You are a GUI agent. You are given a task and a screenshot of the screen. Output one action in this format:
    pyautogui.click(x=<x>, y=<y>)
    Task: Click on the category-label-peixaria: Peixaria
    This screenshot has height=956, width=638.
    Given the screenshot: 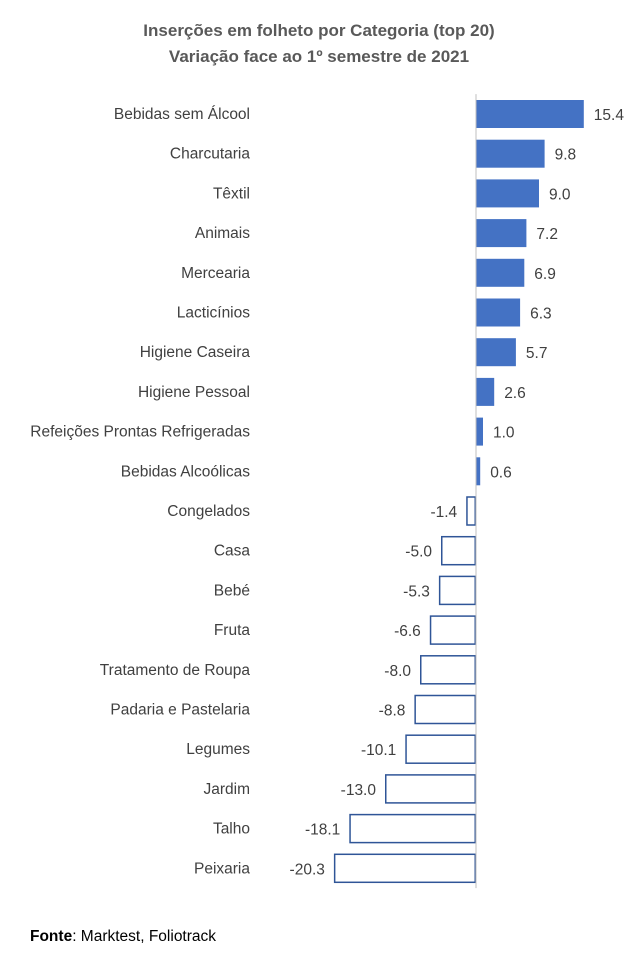 What is the action you would take?
    pyautogui.click(x=222, y=868)
    